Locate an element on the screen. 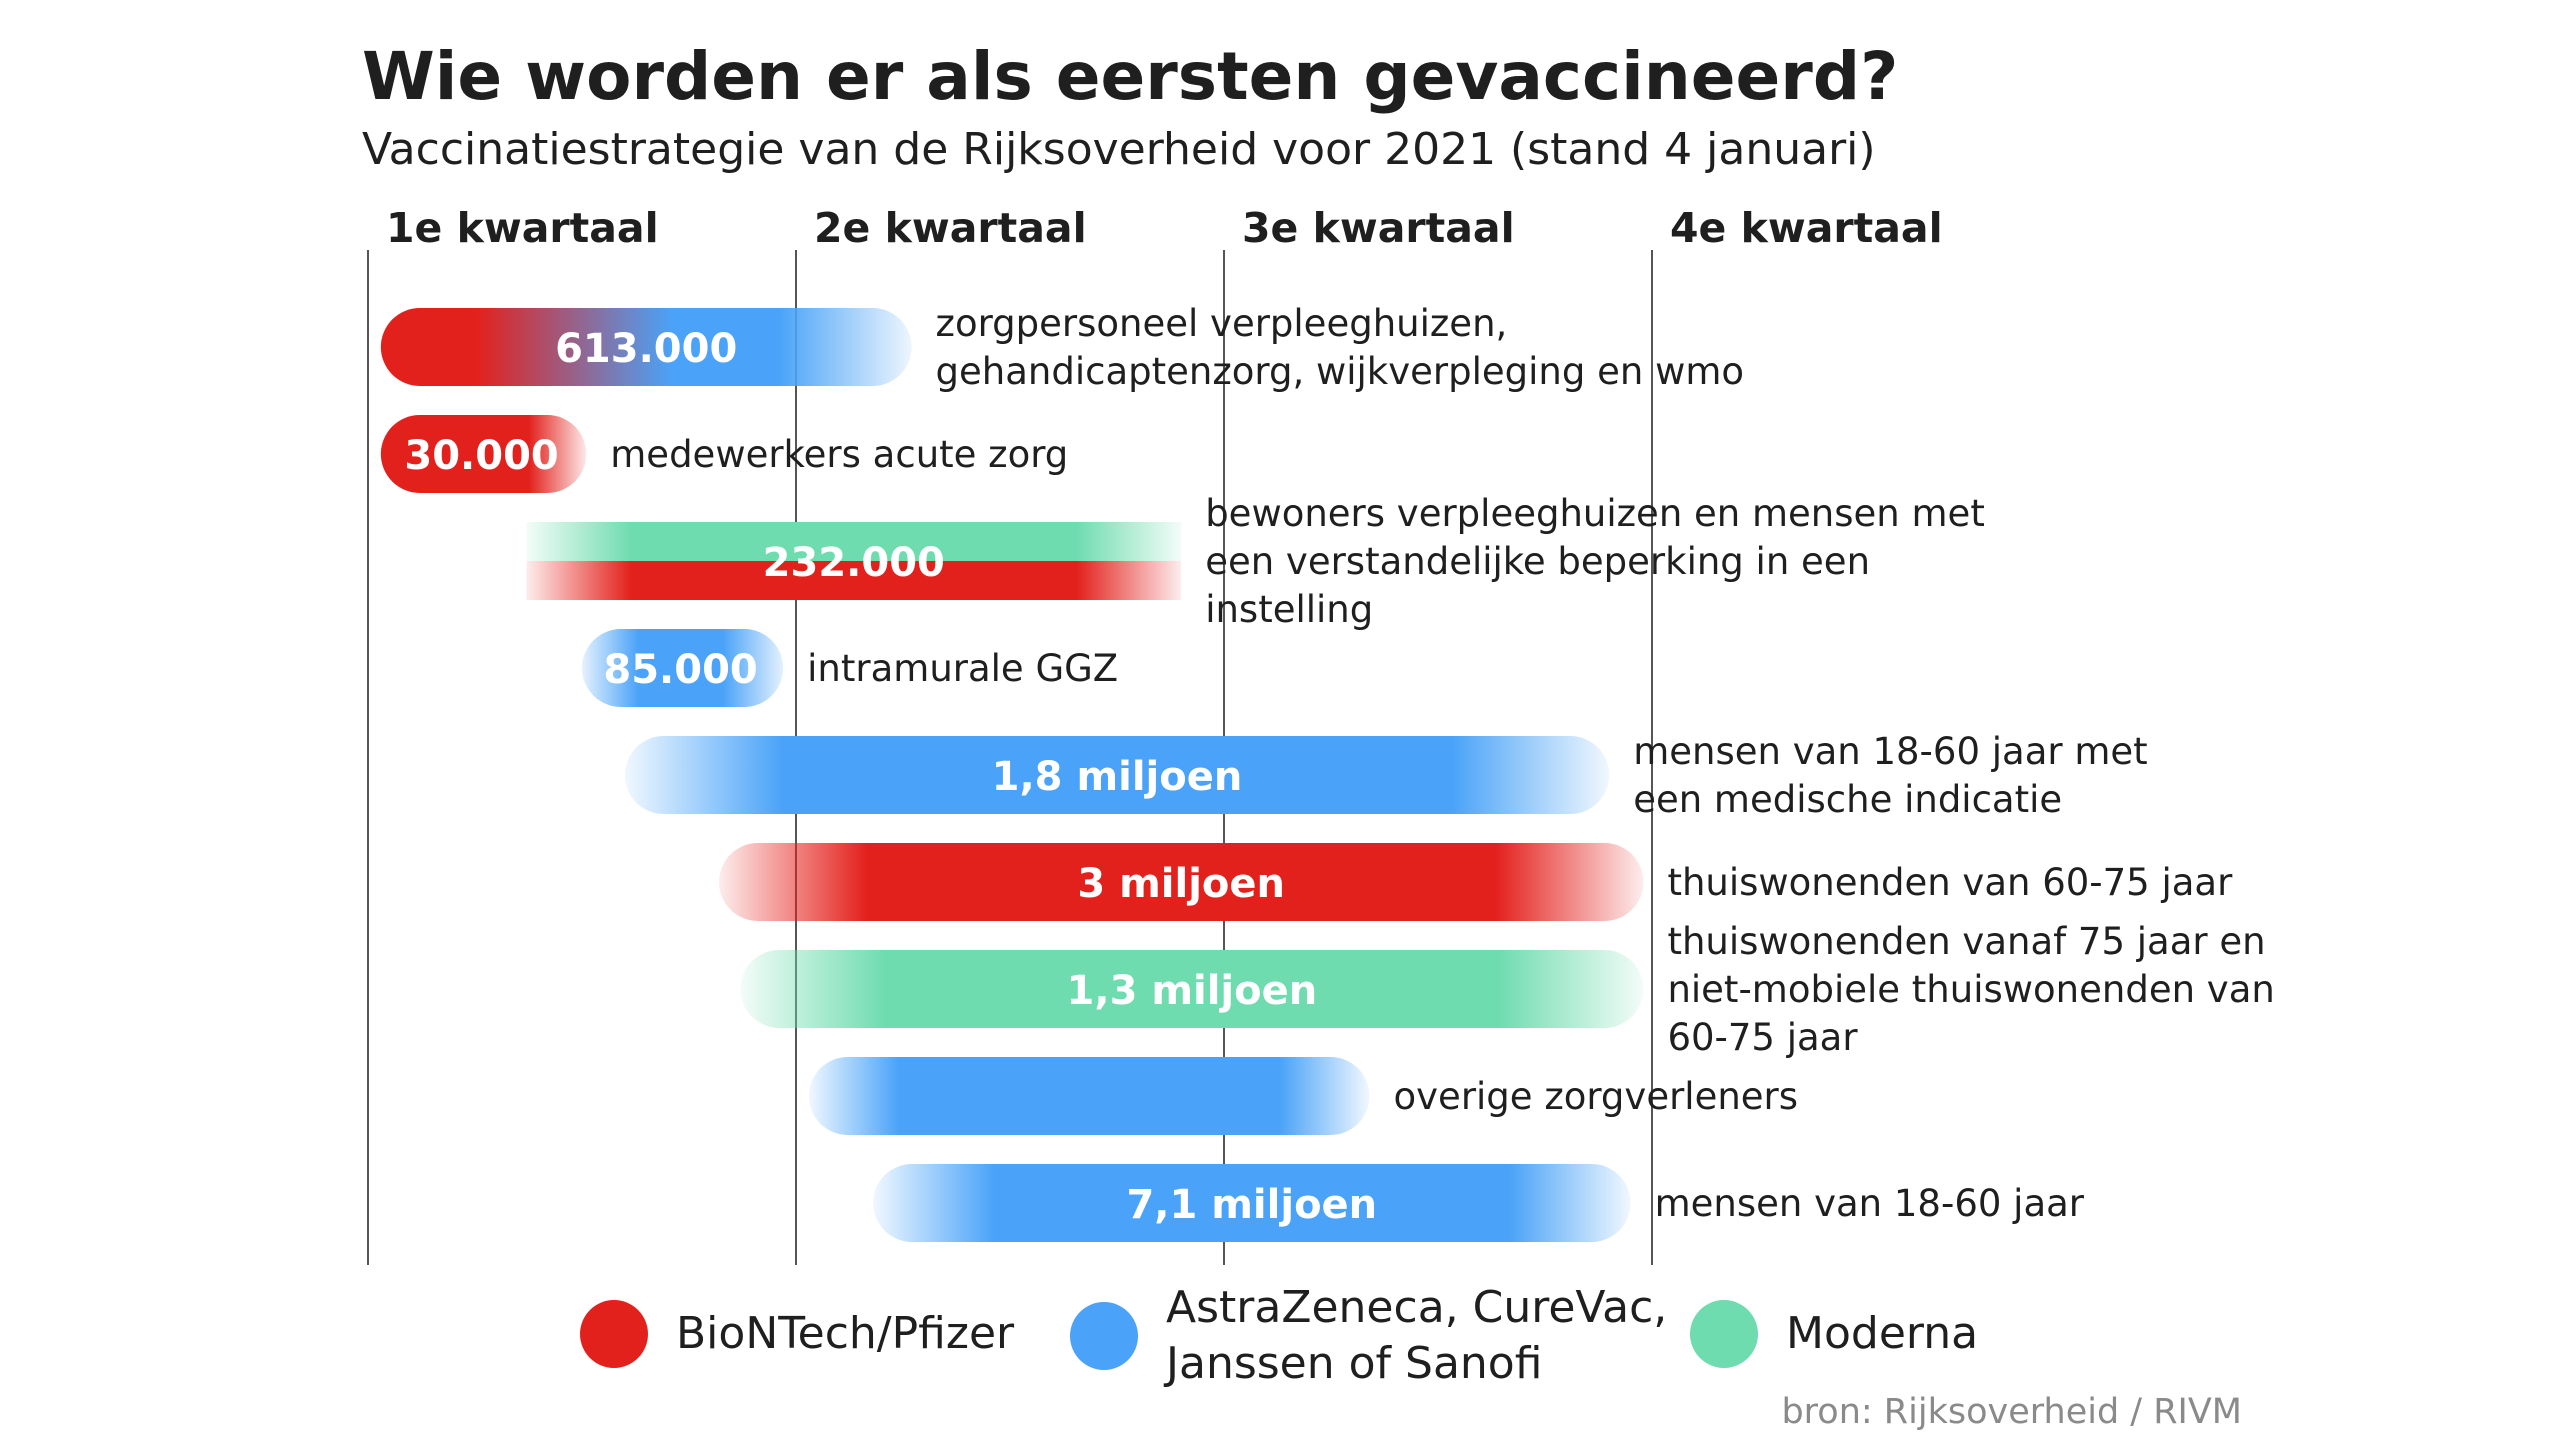 The image size is (2560, 1440). bar-value-label: 232.000 is located at coordinates (854, 563).